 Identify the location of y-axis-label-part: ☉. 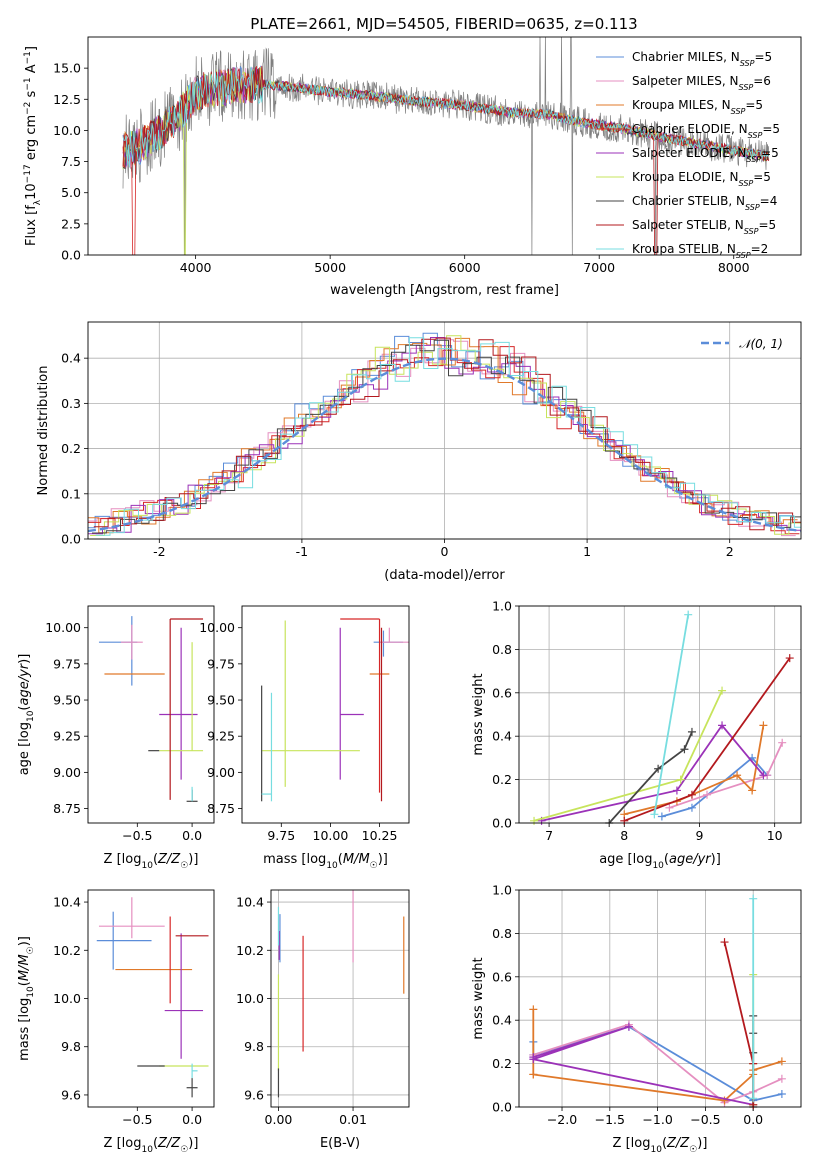
(31, 950).